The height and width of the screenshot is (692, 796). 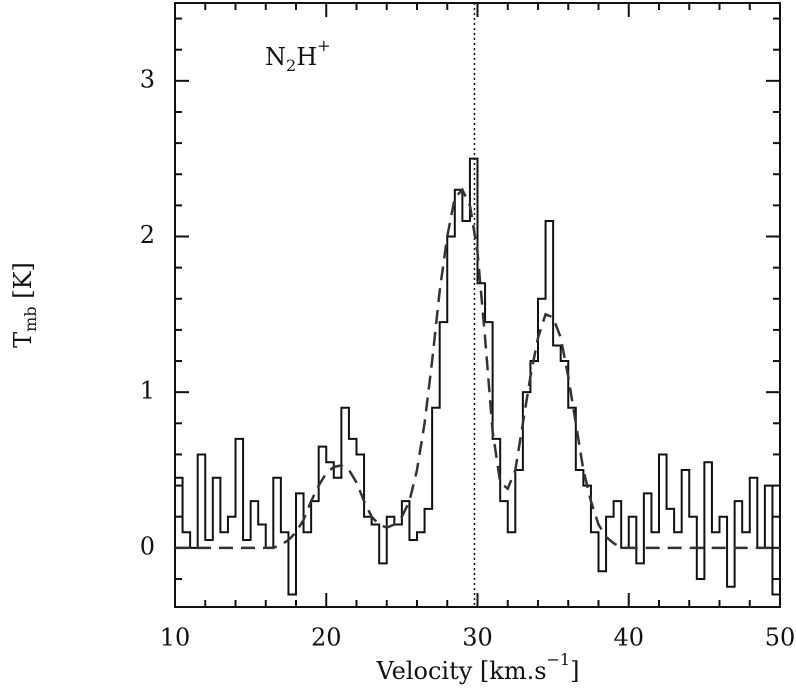 I want to click on y-axis-label: Tmb [K], so click(x=24, y=305).